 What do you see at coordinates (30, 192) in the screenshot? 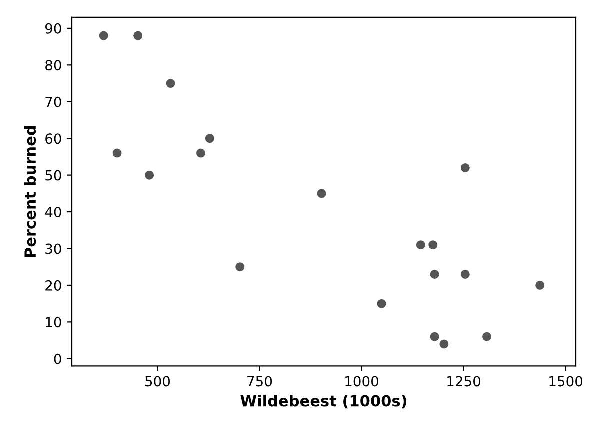
I see `y-axis-title: Percent burned` at bounding box center [30, 192].